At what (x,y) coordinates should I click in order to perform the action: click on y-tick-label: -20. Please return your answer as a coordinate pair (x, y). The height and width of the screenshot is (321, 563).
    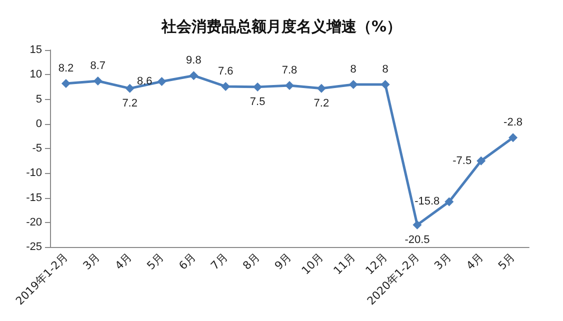
    Looking at the image, I should click on (34, 222).